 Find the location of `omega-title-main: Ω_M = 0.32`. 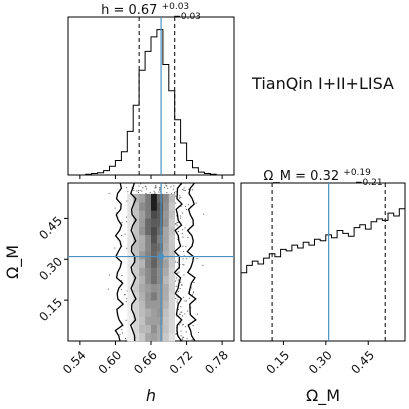

omega-title-main: Ω_M = 0.32 is located at coordinates (301, 176).